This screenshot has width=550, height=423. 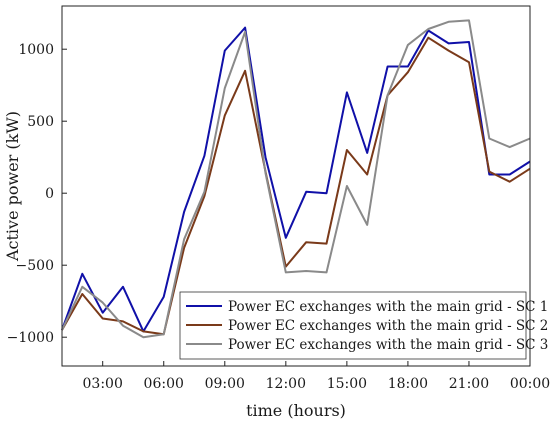 What do you see at coordinates (37, 194) in the screenshot?
I see `y-axis-ticks: −1000 −500 0 500 1000` at bounding box center [37, 194].